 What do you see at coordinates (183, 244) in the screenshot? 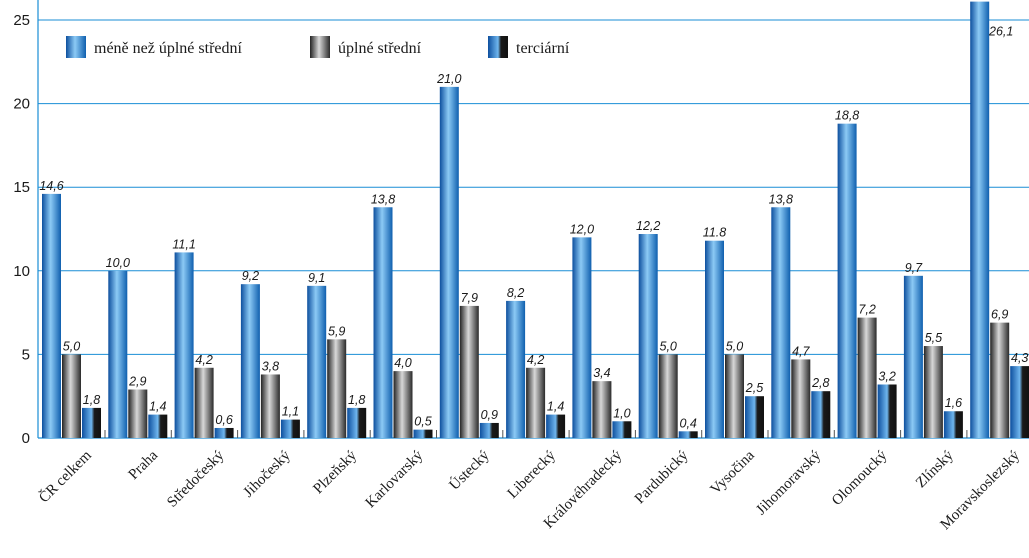
I see `data-label: 11,1` at bounding box center [183, 244].